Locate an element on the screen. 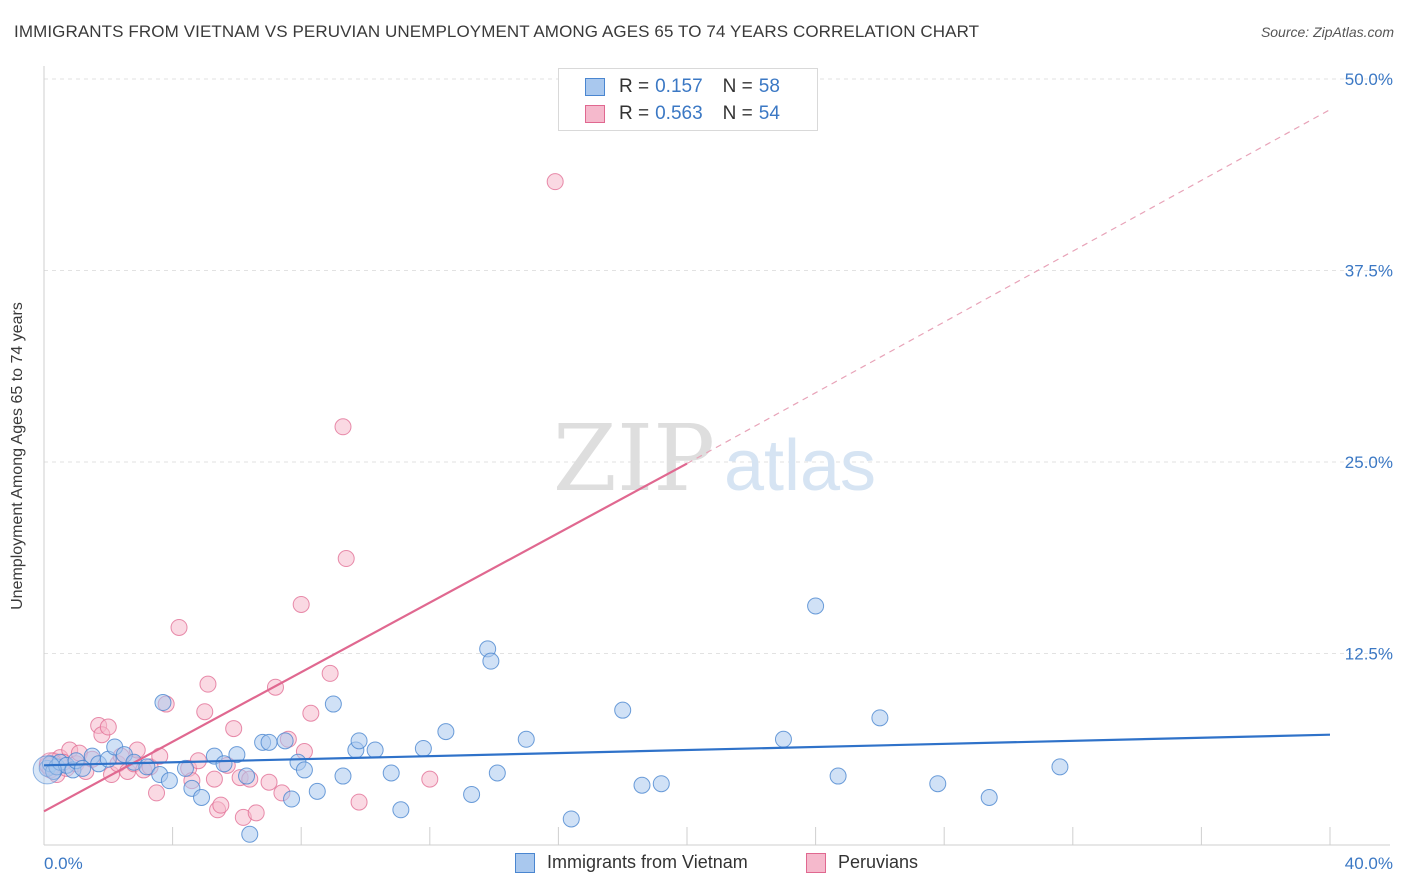 The width and height of the screenshot is (1406, 892). y-tick-label: 12.5% is located at coordinates (1369, 654).